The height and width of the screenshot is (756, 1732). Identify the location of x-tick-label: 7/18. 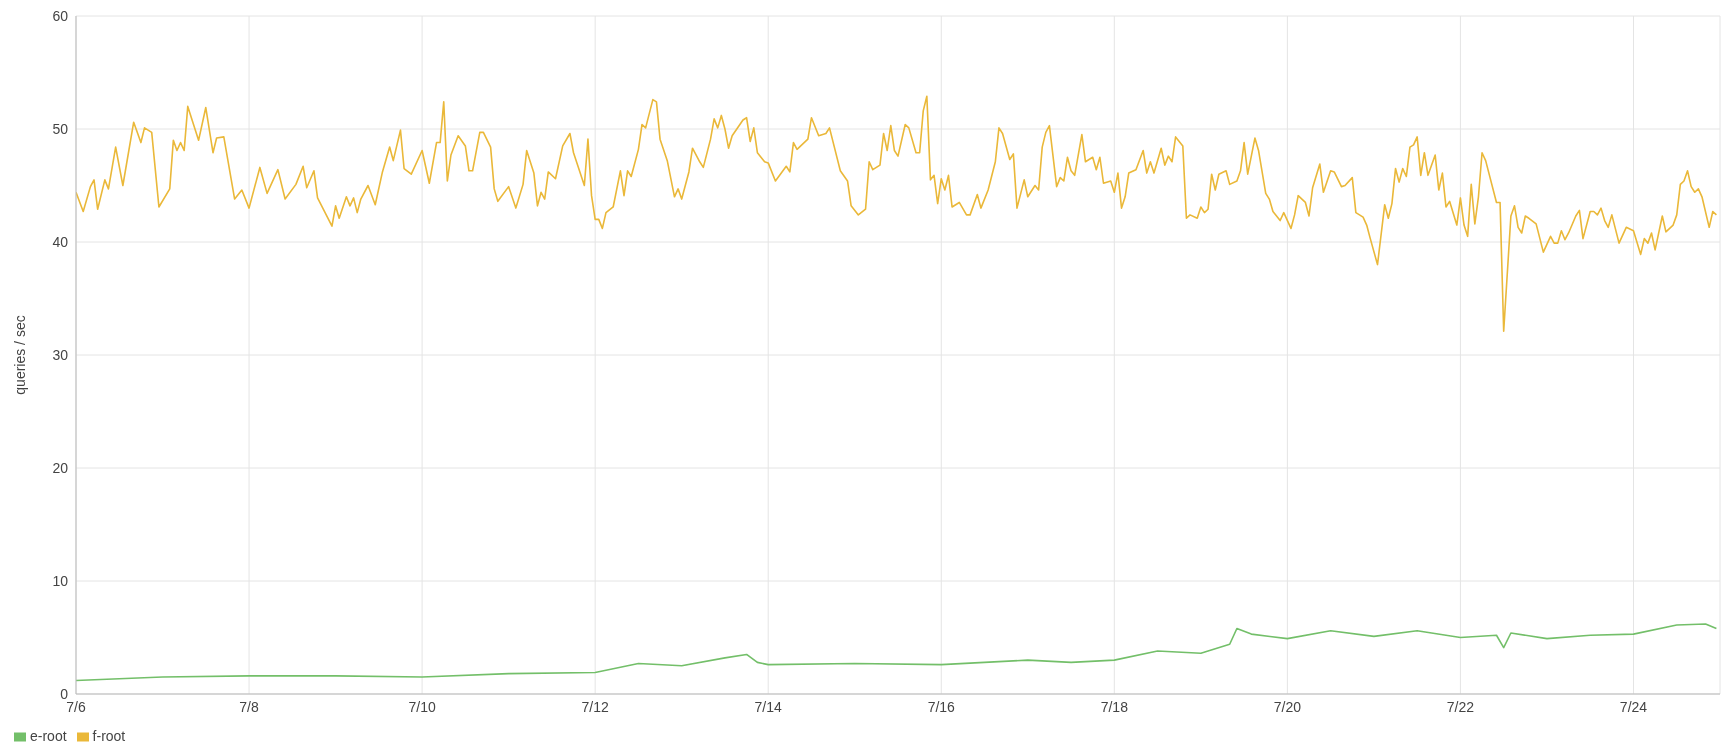
(1114, 706).